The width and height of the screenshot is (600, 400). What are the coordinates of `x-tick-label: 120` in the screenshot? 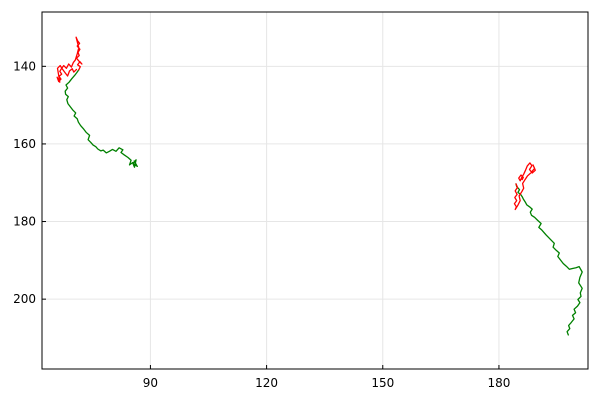 It's located at (266, 383).